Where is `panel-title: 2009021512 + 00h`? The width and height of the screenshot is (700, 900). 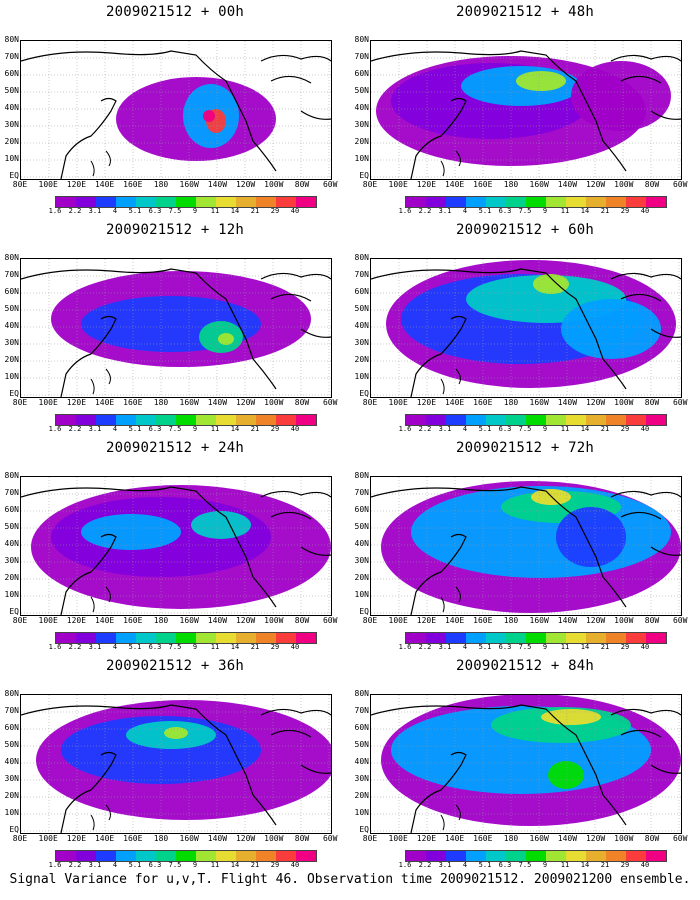 panel-title: 2009021512 + 00h is located at coordinates (175, 12).